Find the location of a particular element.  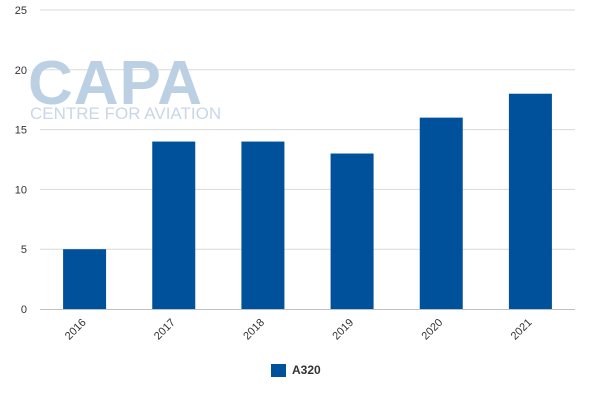

bar-2021 is located at coordinates (530, 201).